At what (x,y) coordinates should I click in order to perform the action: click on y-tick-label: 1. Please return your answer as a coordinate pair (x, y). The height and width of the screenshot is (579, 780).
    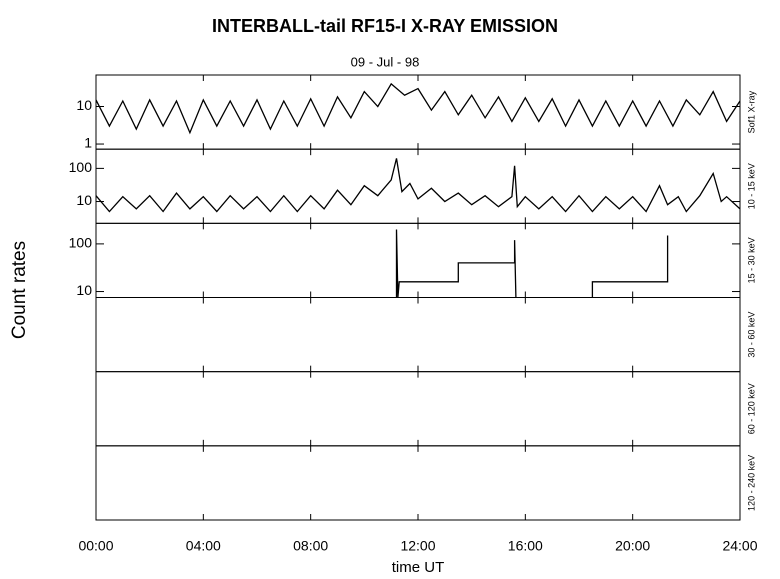
    Looking at the image, I should click on (88, 143).